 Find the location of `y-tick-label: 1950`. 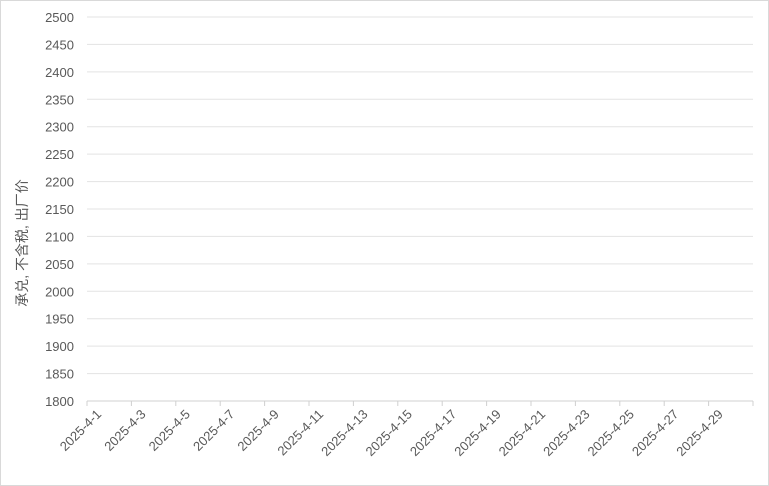

y-tick-label: 1950 is located at coordinates (59, 319).